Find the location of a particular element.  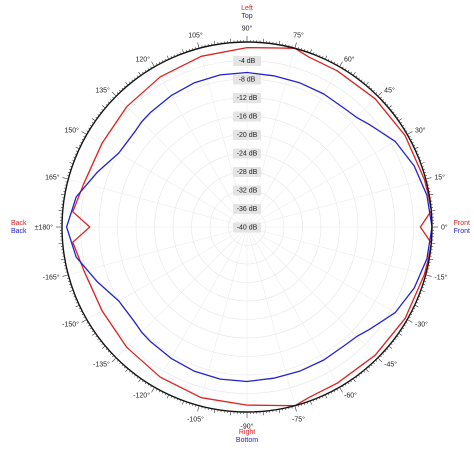

angle-label: -75° is located at coordinates (298, 420).